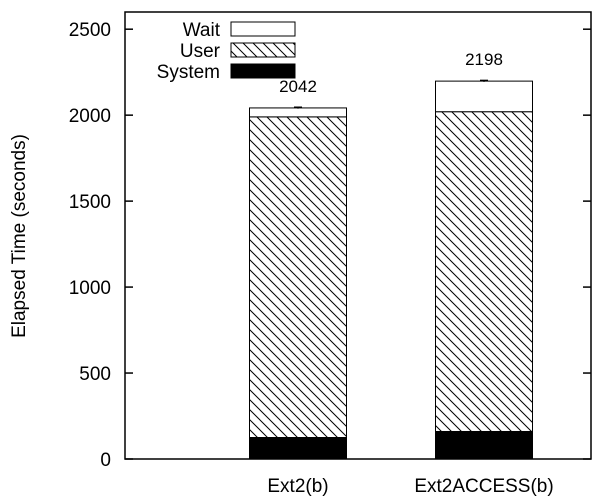  What do you see at coordinates (484, 271) in the screenshot?
I see `bar-user-ext2access-b` at bounding box center [484, 271].